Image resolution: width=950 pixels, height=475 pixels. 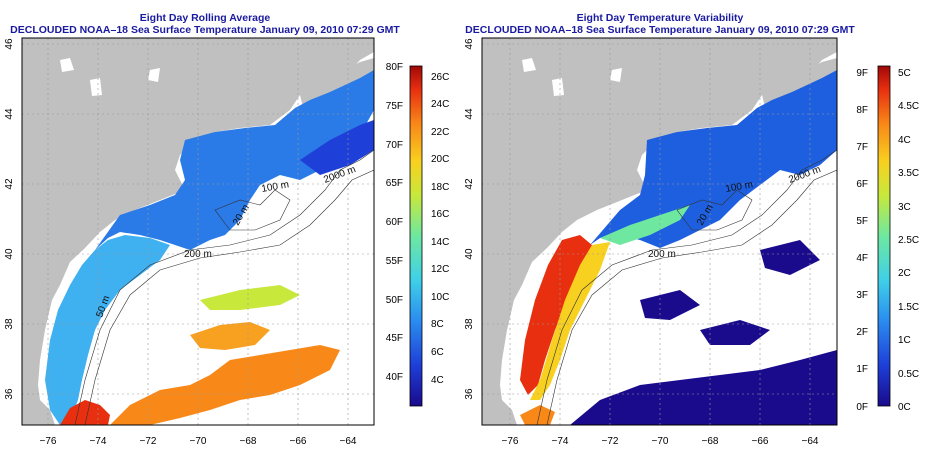 What do you see at coordinates (348, 441) in the screenshot?
I see `left-lon-tick: −64` at bounding box center [348, 441].